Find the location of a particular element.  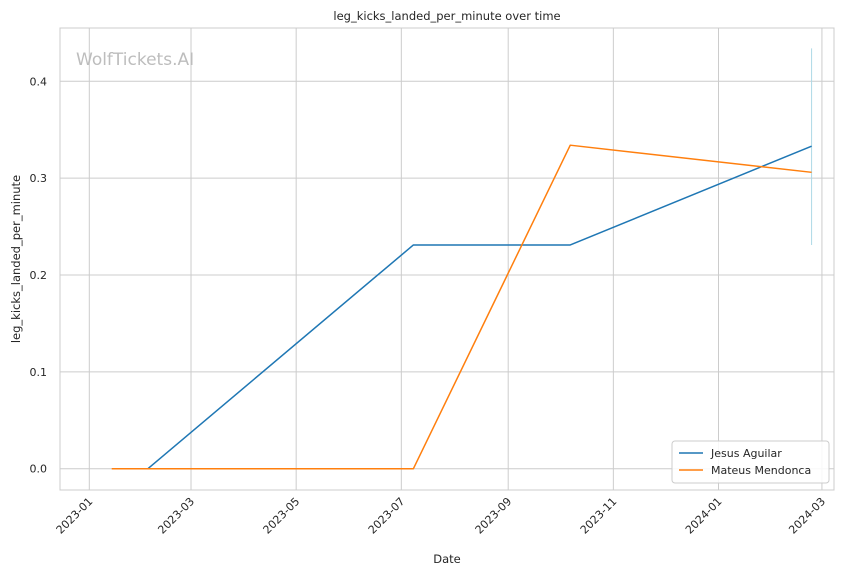

legend-box is located at coordinates (750, 462).